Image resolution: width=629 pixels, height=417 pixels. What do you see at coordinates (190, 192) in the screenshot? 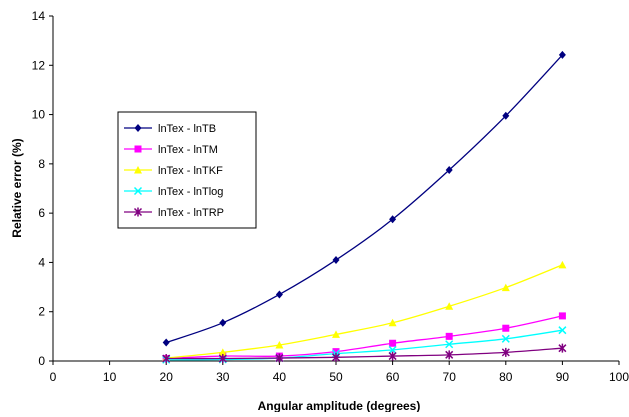
I see `legend-label: lnTex - lnTlog` at bounding box center [190, 192].